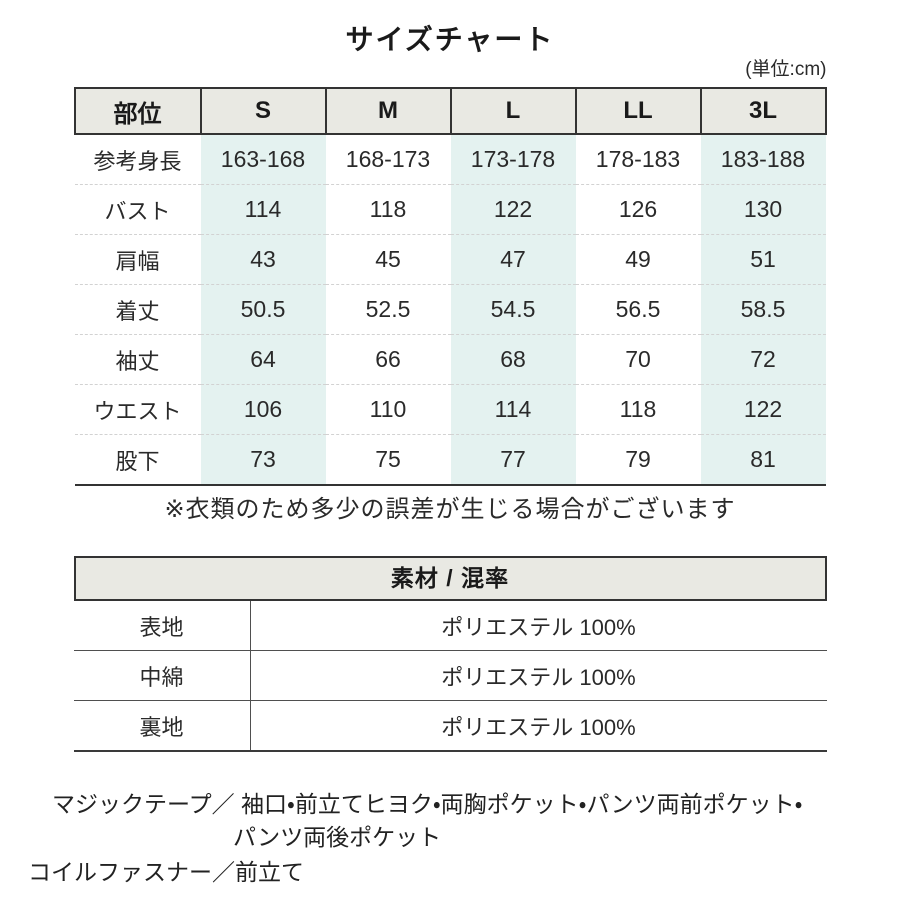 The height and width of the screenshot is (900, 900). Describe the element at coordinates (513, 309) in the screenshot. I see `size-cell: 54.5` at that location.